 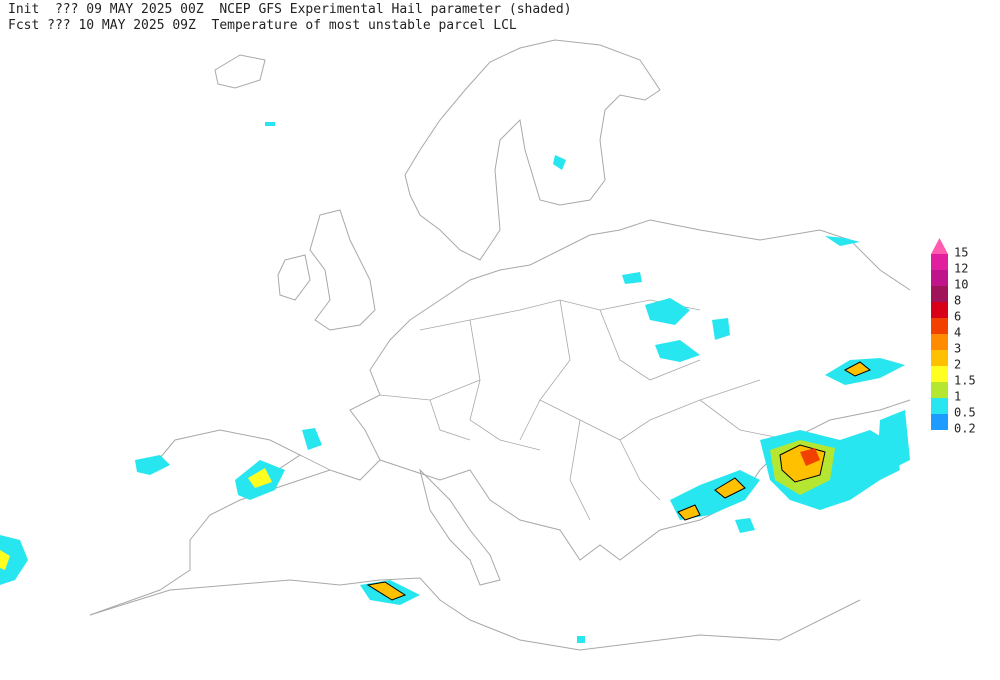 I want to click on legend-label: 8, so click(x=957, y=301).